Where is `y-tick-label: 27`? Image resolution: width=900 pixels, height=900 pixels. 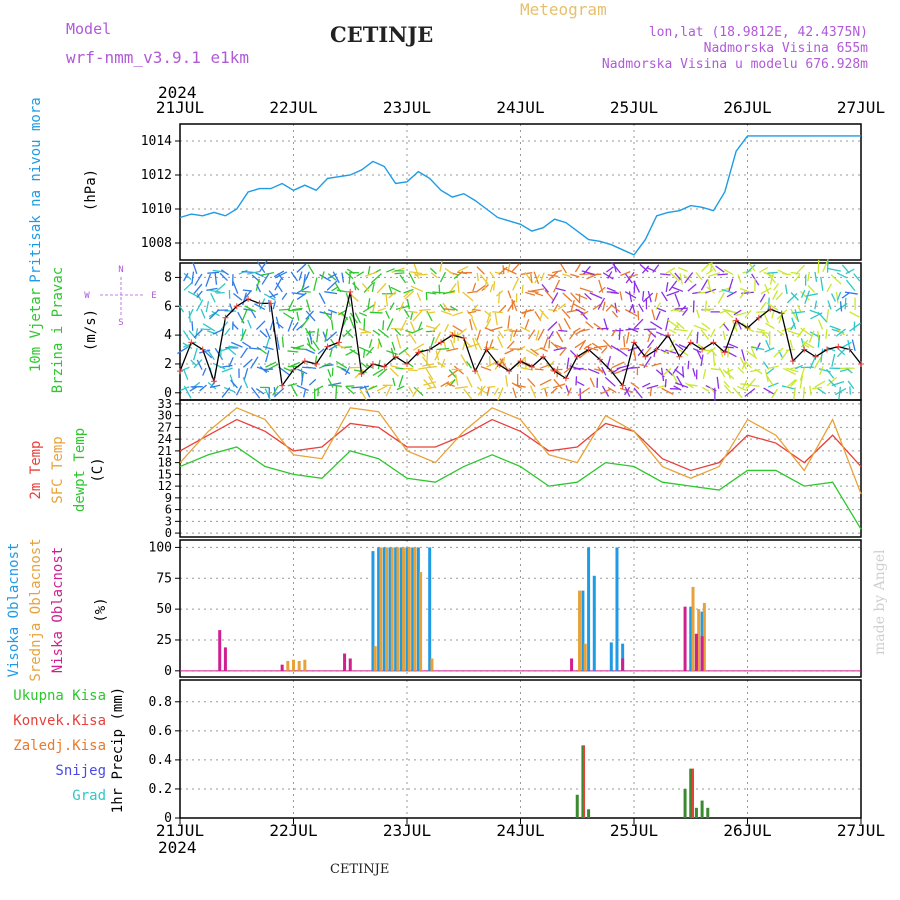
y-tick-label: 27 is located at coordinates (165, 427).